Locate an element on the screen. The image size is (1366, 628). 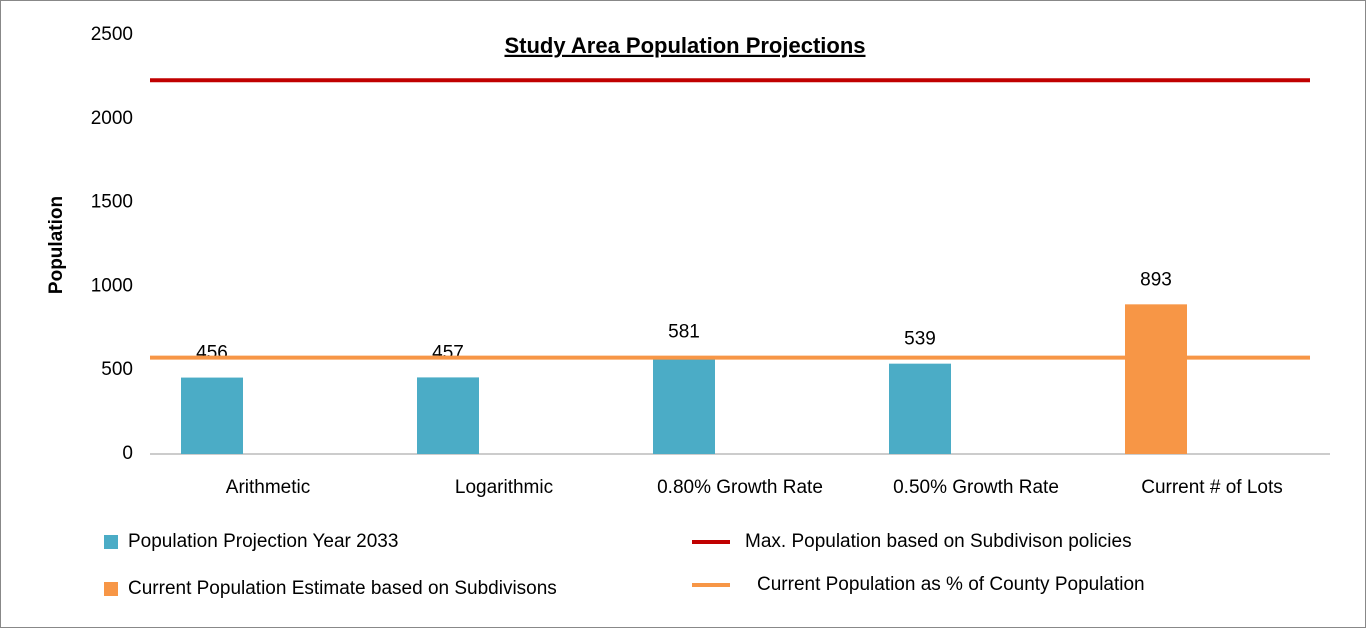
data-label: 456 is located at coordinates (212, 353).